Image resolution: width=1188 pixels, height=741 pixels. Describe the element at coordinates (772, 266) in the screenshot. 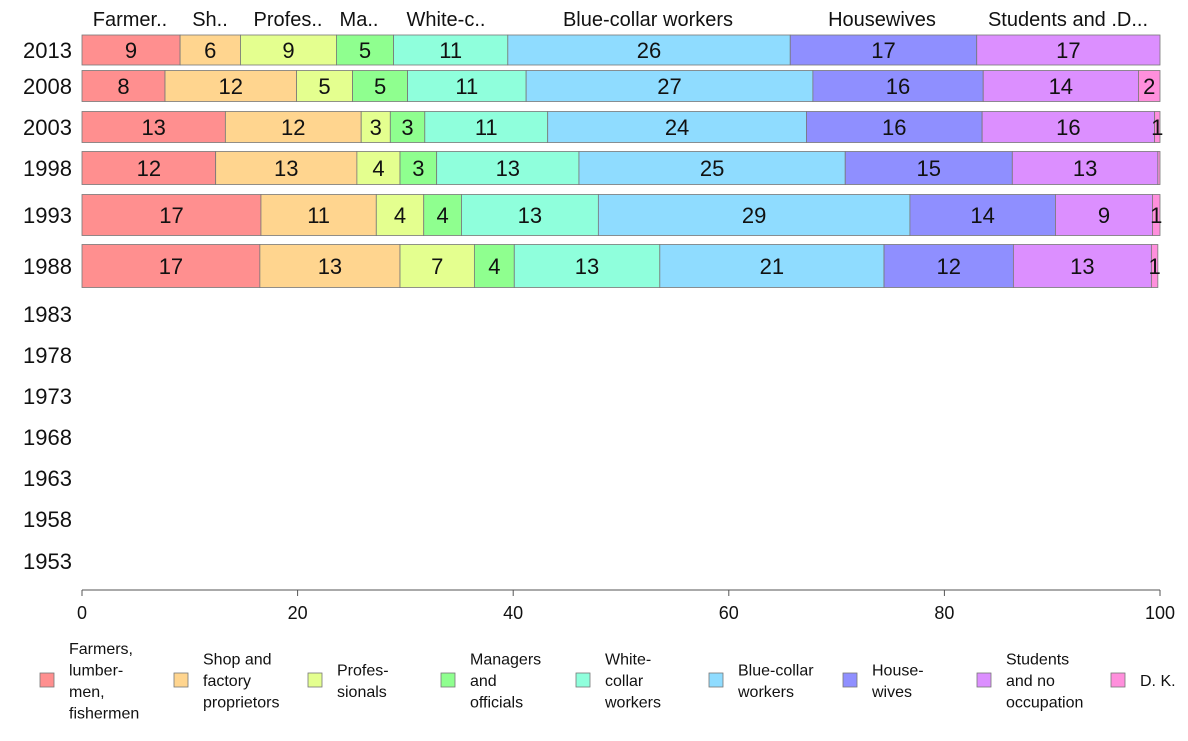

I see `data-label: 21` at that location.